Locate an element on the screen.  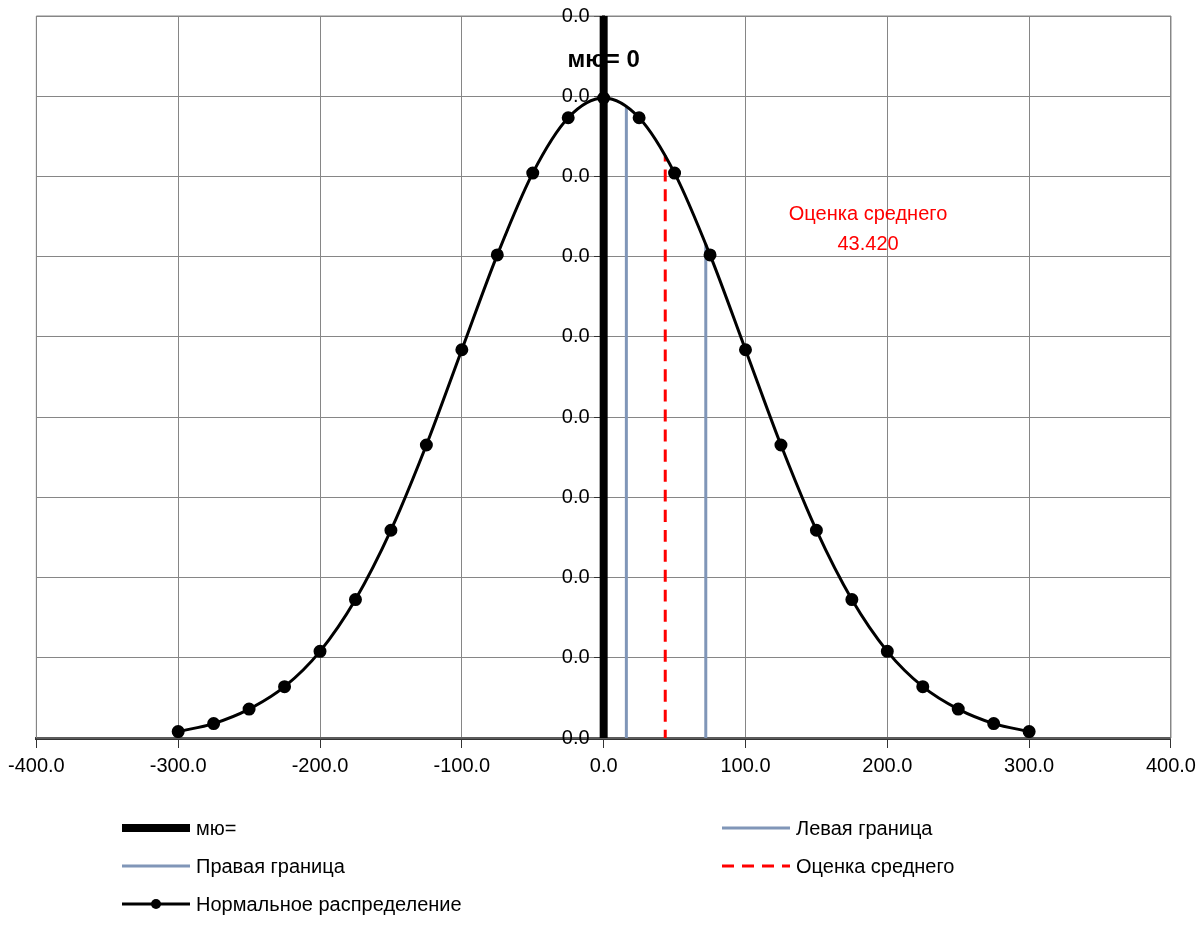
x-tick-label: 400.0 is located at coordinates (1171, 764).